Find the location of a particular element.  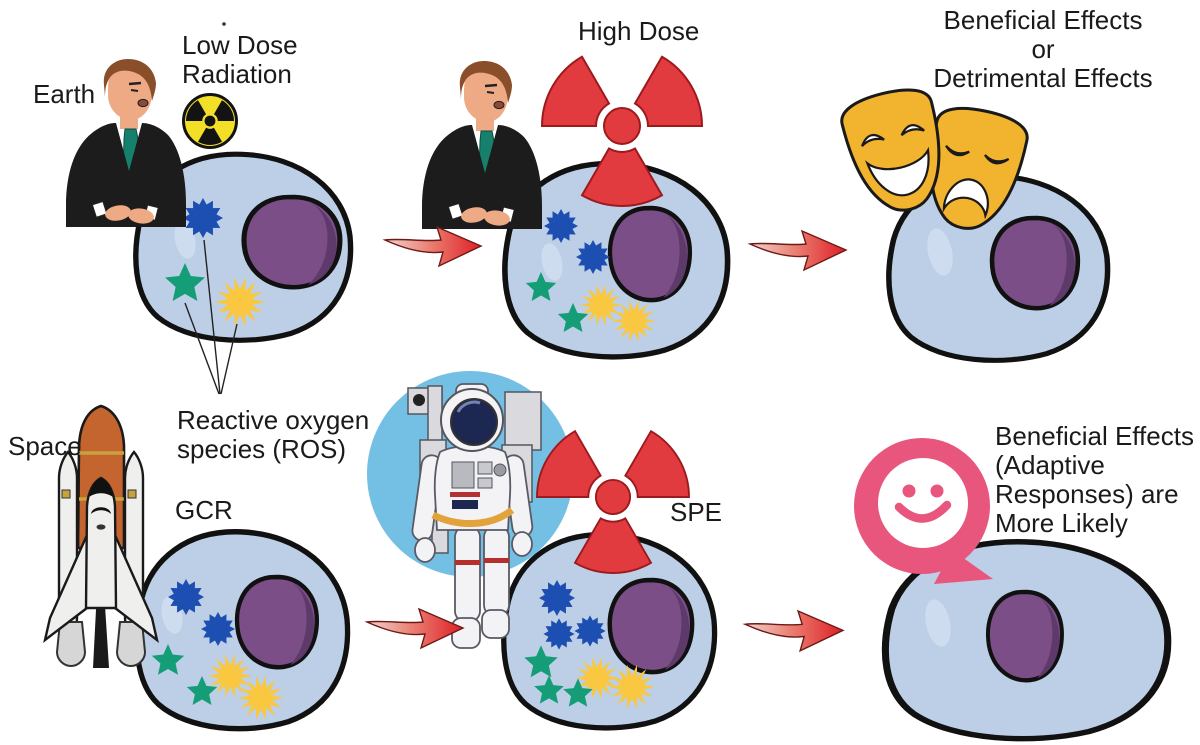

gcr-label: GCR is located at coordinates (204, 510).